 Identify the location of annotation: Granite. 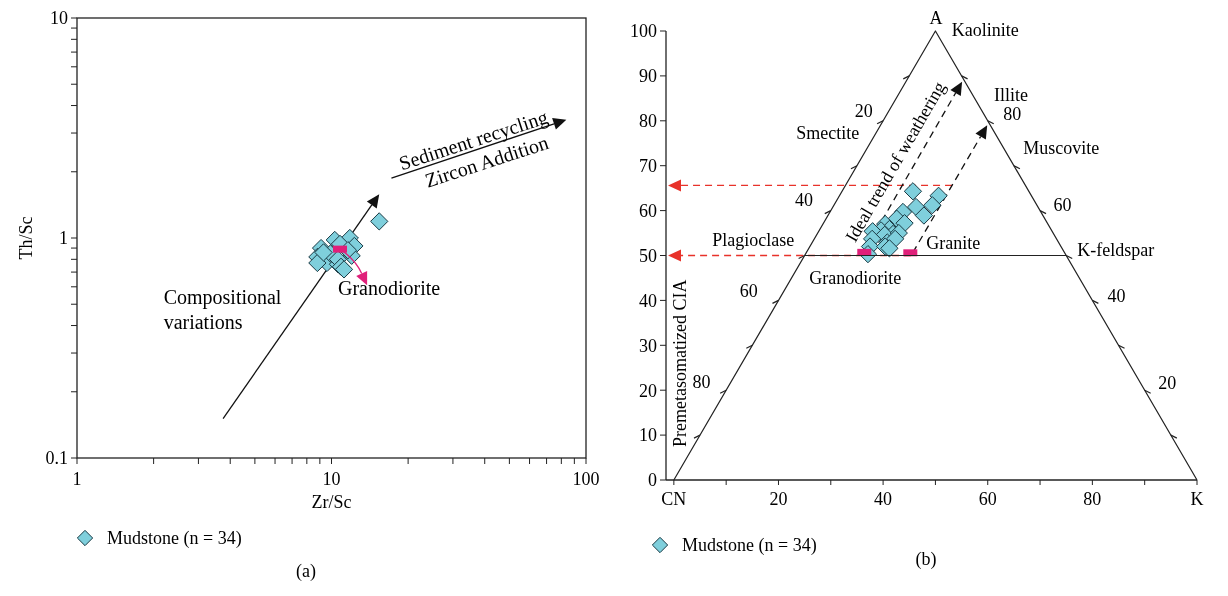
(953, 243).